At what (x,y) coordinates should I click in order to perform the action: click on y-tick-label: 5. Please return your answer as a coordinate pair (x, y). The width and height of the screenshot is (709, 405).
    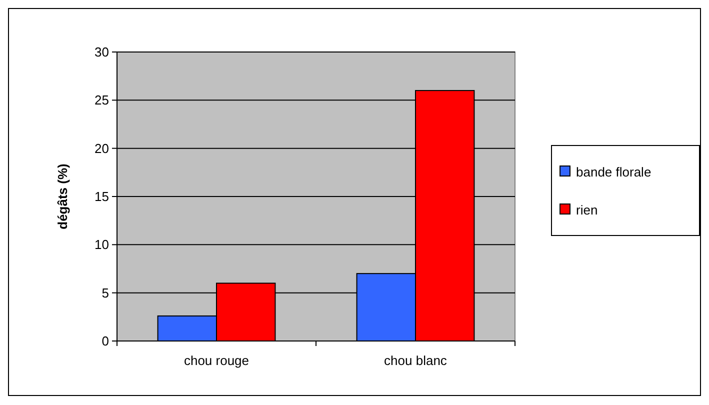
    Looking at the image, I should click on (105, 292).